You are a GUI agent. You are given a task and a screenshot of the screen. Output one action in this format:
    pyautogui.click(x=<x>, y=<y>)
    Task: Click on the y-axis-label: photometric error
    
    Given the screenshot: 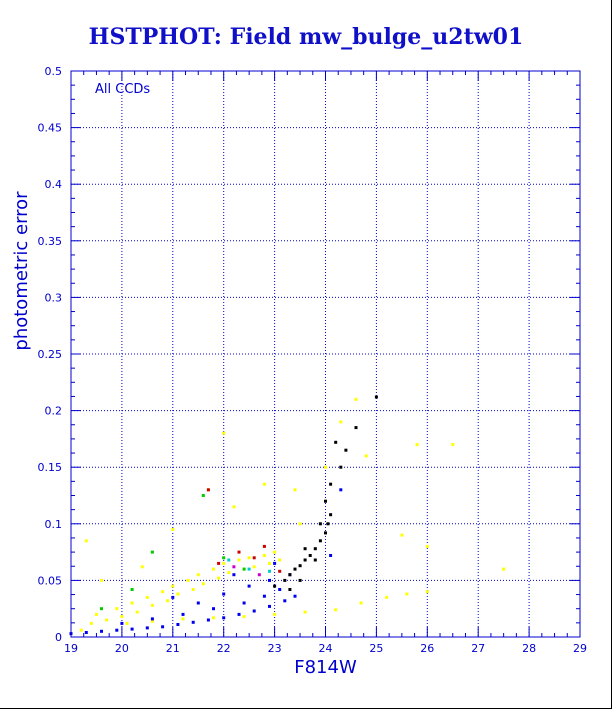 What is the action you would take?
    pyautogui.click(x=21, y=271)
    